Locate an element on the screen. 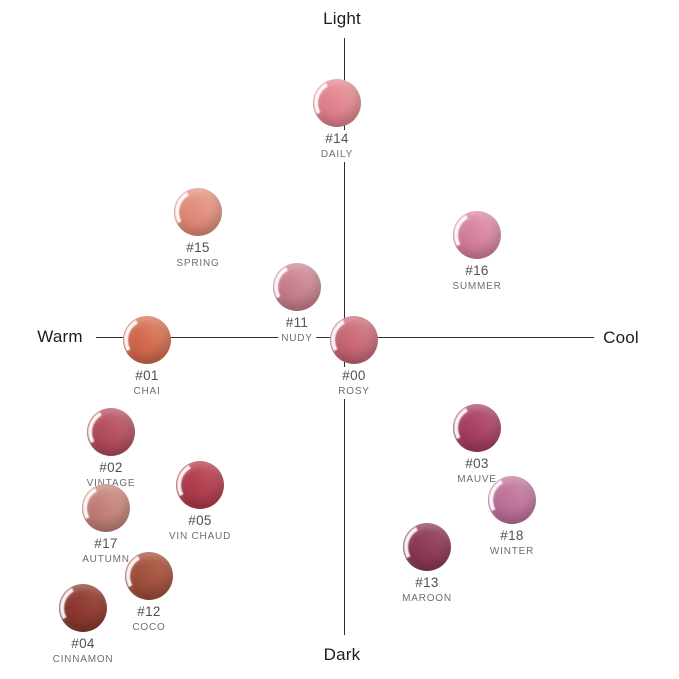 The image size is (679, 679). swatch-label-summer: #16 SUMMER is located at coordinates (477, 278).